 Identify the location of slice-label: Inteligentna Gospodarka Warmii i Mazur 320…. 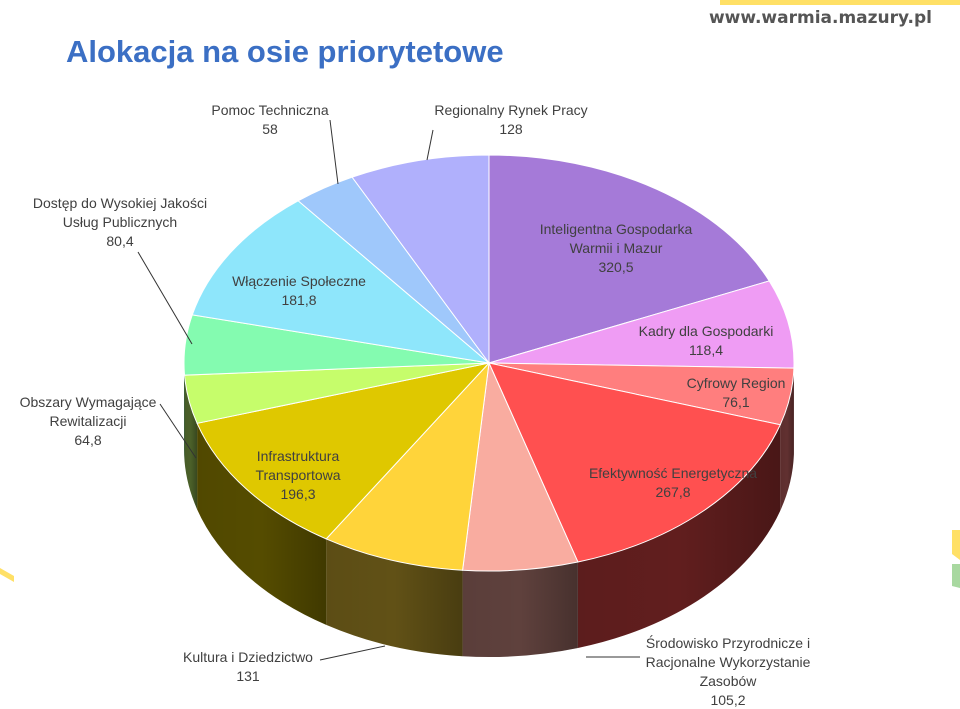
(616, 248).